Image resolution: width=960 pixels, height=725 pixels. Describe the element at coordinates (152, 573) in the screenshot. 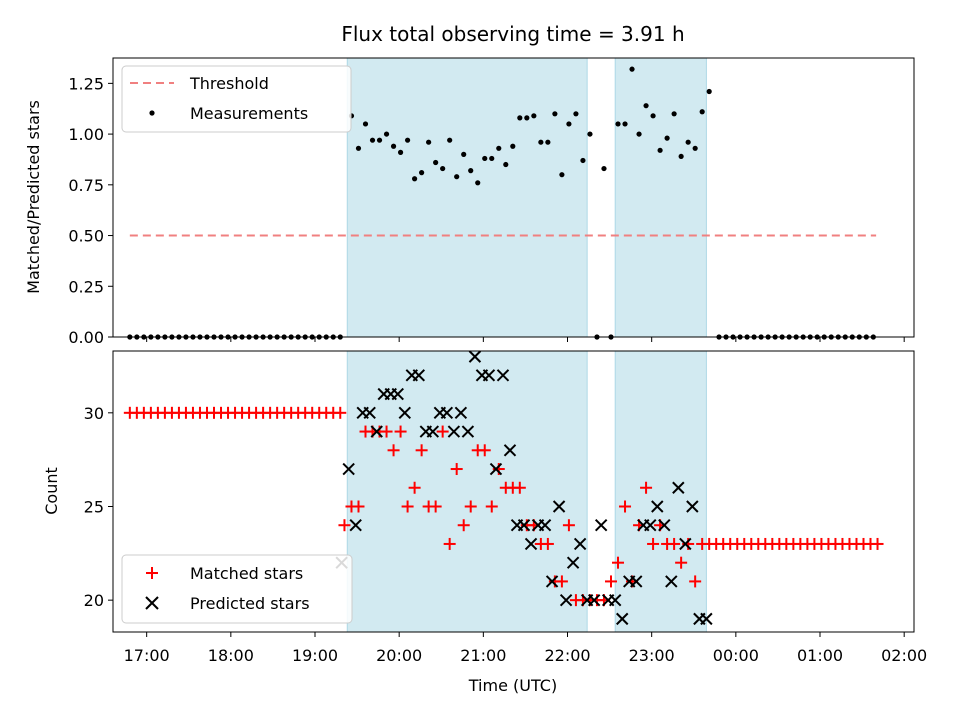

I see `legend-matched-swatch` at that location.